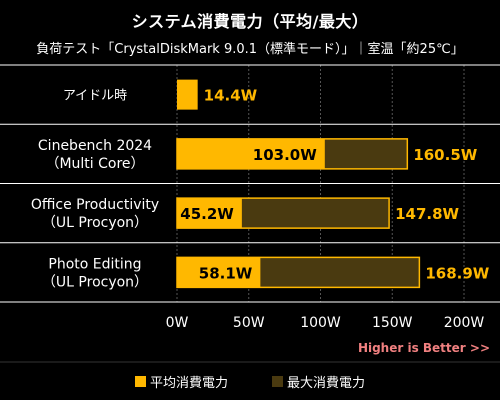 The width and height of the screenshot is (500, 400). I want to click on higher-is-better-annotation: Higher is Better >>, so click(424, 348).